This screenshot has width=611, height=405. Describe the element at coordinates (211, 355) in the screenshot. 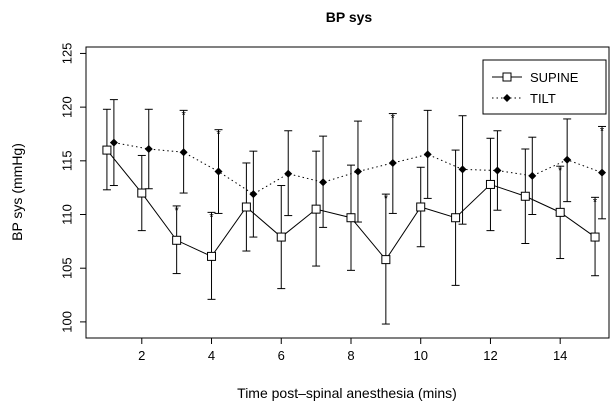

I see `x-tick-label: 4` at that location.